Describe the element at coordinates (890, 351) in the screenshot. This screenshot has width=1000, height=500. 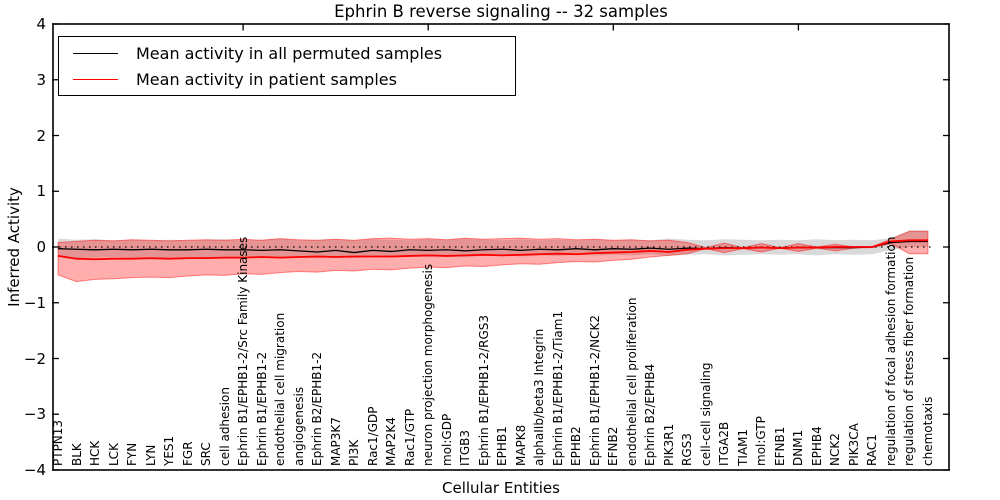
I see `x-tick-label: regulation of focal adhesion formation` at that location.